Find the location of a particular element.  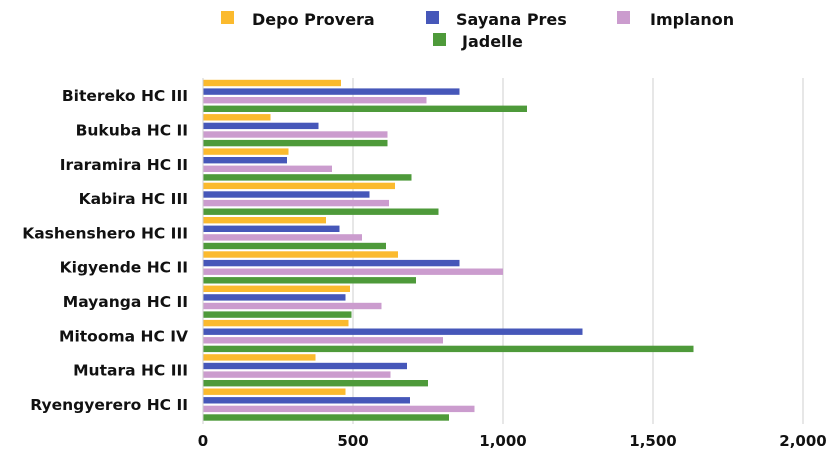

x-tick-label: 1,000 is located at coordinates (502, 441).